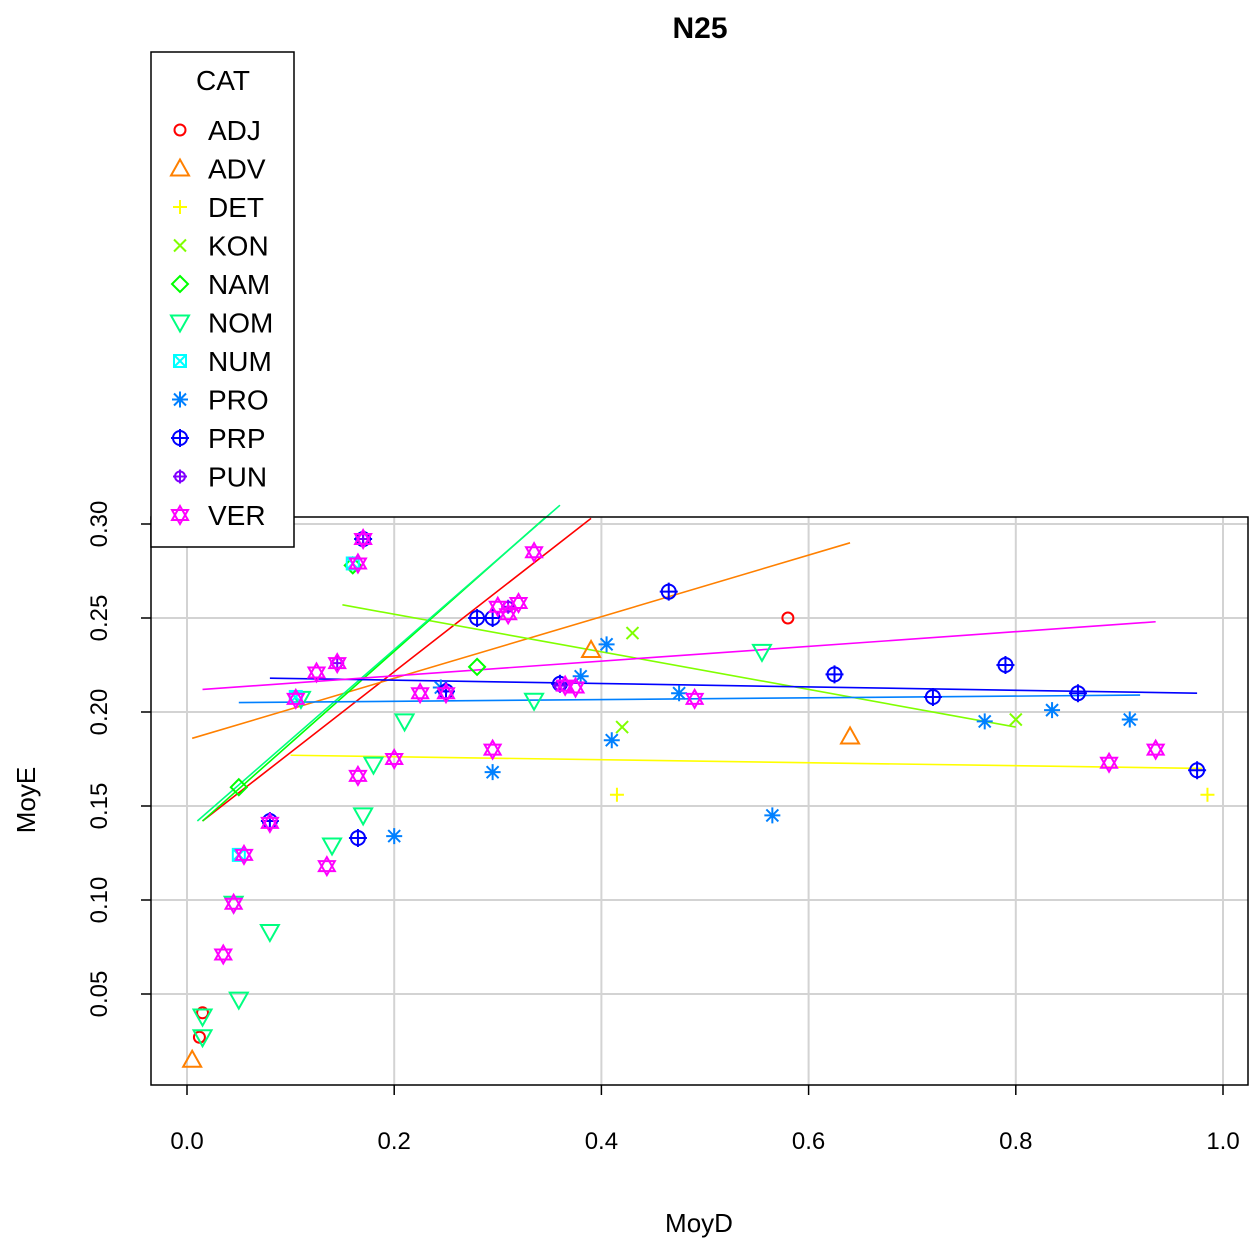 This screenshot has width=1256, height=1241. I want to click on fit-line-nom, so click(378, 663).